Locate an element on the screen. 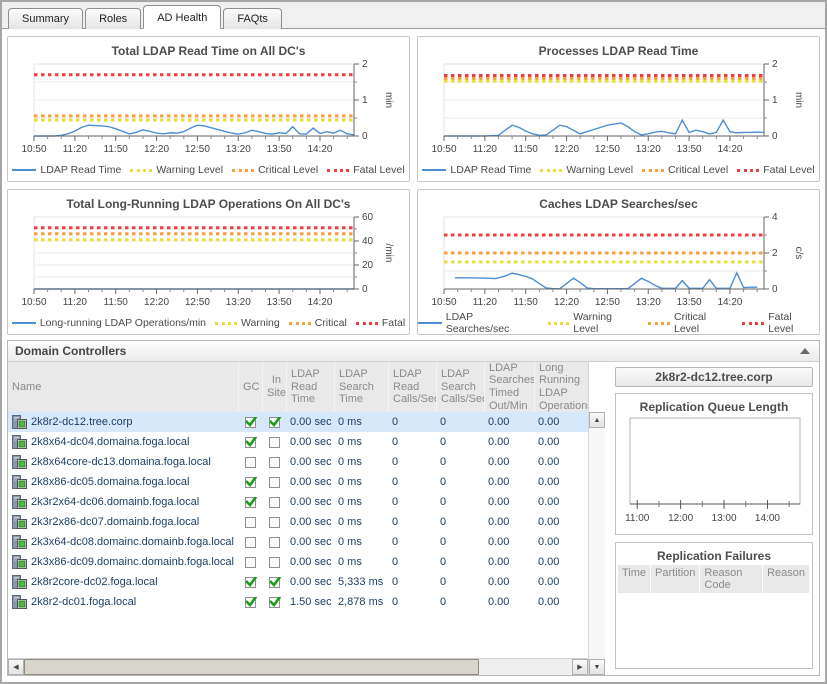  horizontal-scrollbar: ◀ ▶ is located at coordinates (298, 666).